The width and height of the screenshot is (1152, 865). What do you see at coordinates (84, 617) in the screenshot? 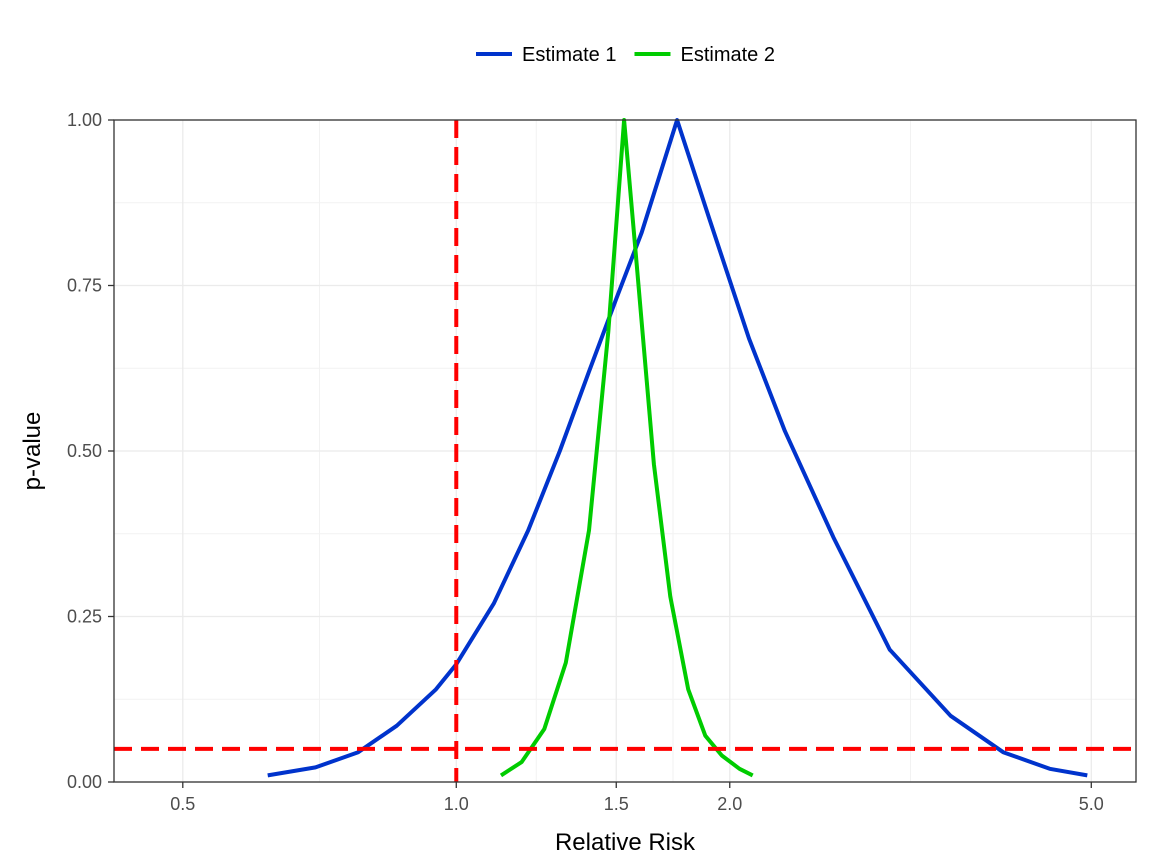
I see `y-tick-label: 0.25` at bounding box center [84, 617].